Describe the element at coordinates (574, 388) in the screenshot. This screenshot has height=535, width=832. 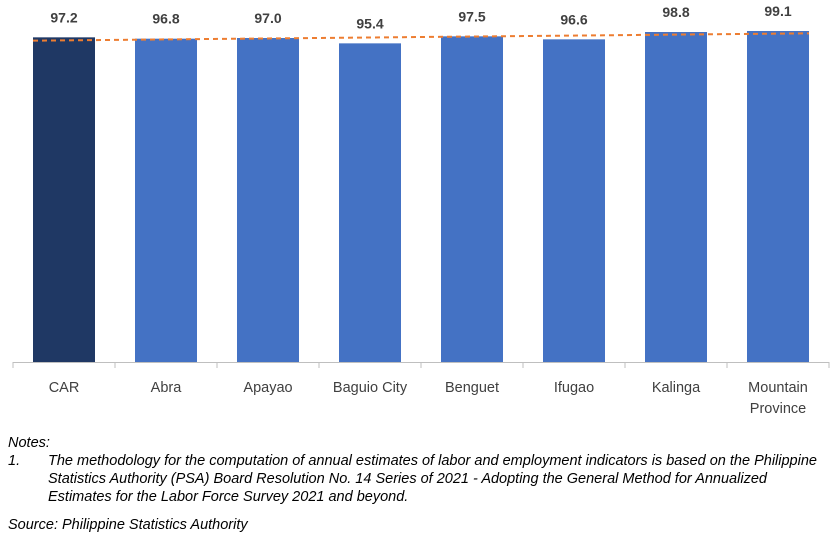
I see `x-tick-label: Ifugao` at that location.